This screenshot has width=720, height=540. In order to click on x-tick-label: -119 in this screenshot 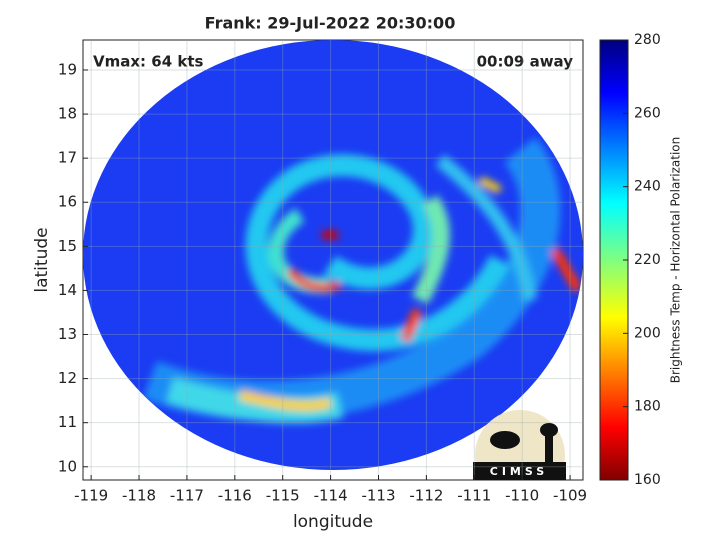, I will do `click(91, 496)`.